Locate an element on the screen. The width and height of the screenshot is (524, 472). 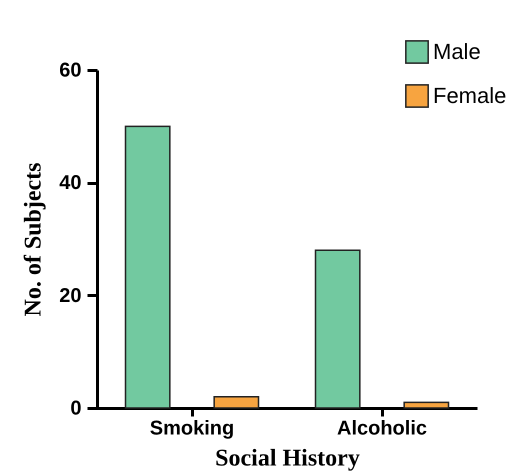
x-axis-title: Social History is located at coordinates (287, 459).